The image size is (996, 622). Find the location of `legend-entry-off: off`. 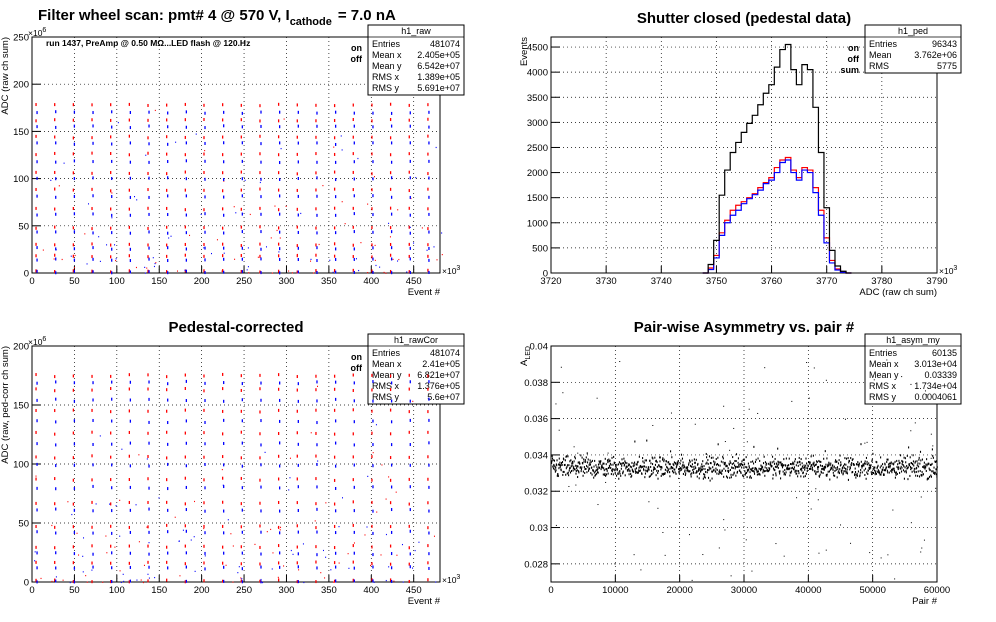

legend-entry-off: off is located at coordinates (357, 368).